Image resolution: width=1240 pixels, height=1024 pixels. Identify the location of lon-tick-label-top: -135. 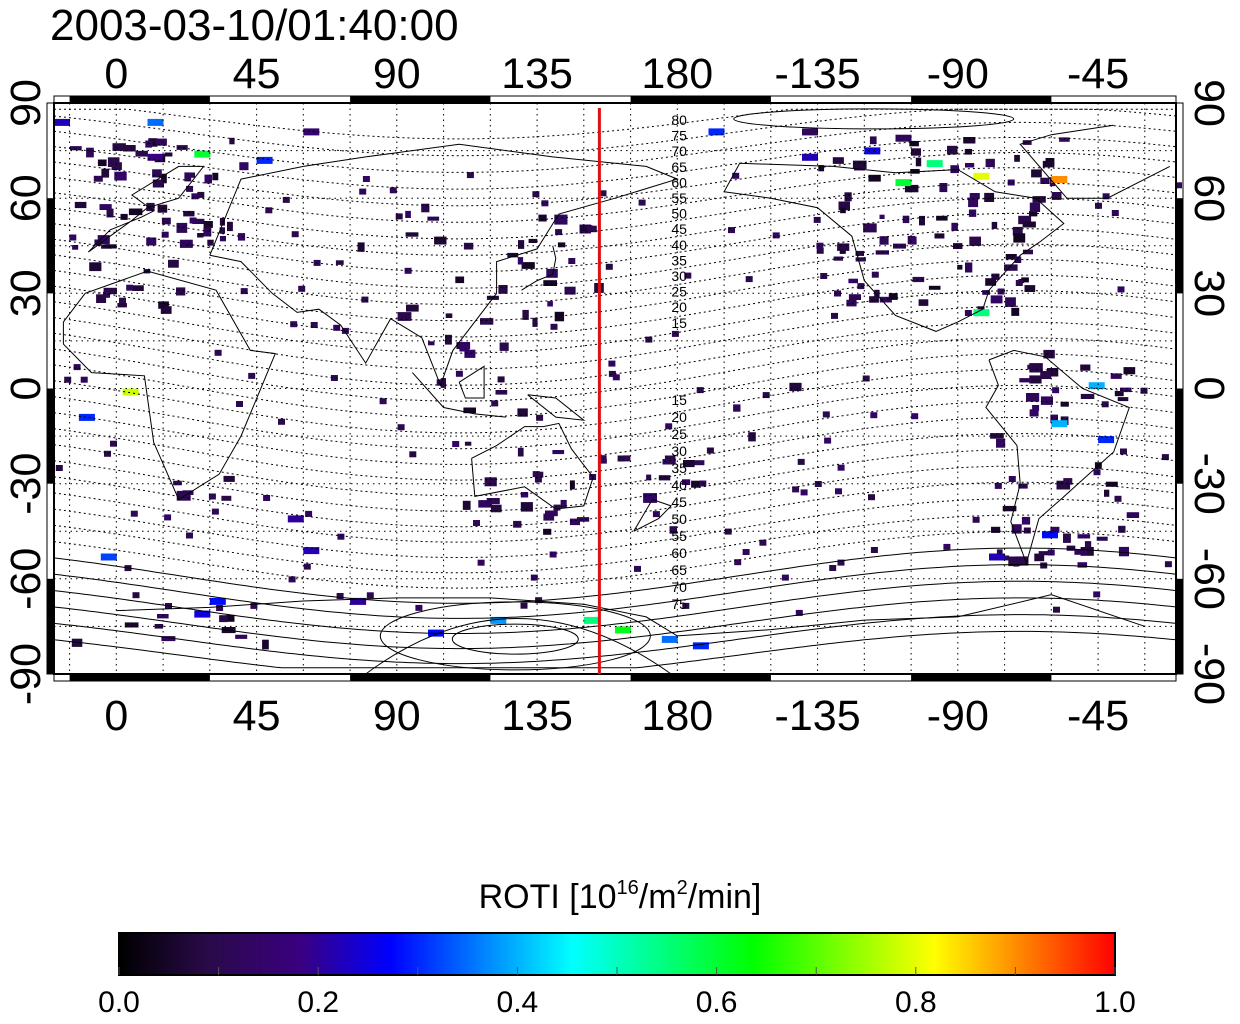
(818, 74).